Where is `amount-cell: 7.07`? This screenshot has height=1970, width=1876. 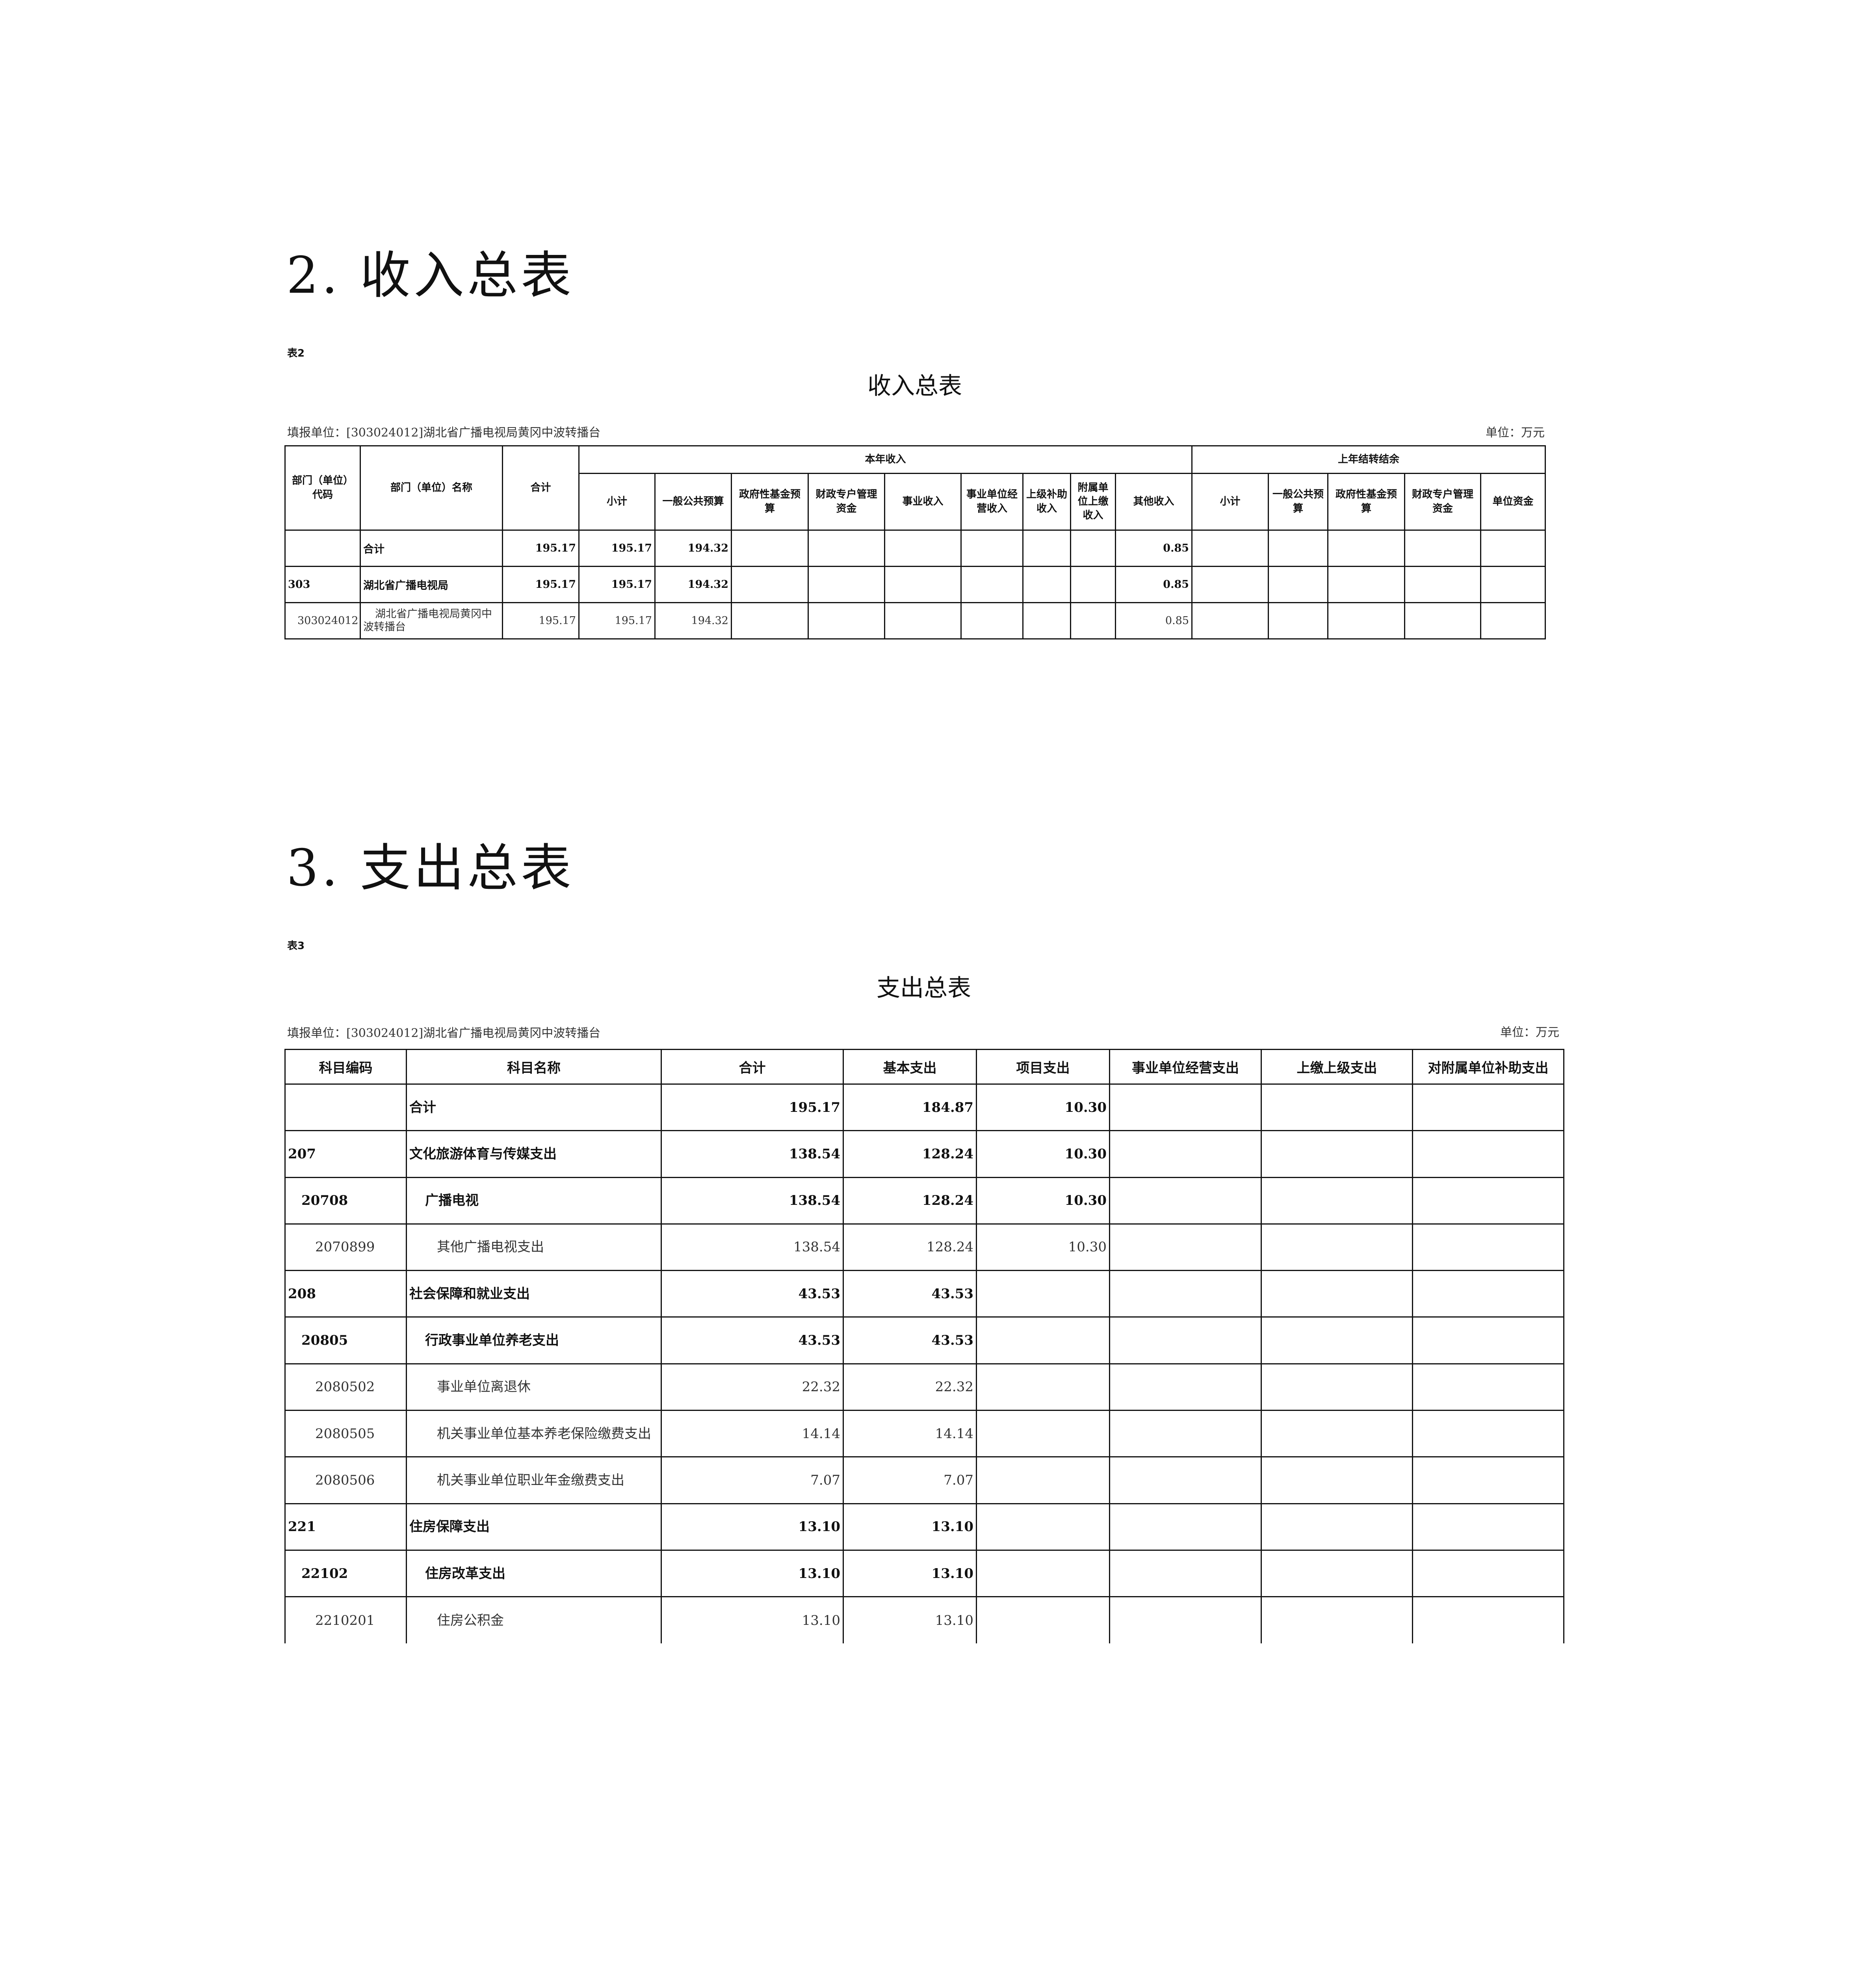 amount-cell: 7.07 is located at coordinates (910, 1480).